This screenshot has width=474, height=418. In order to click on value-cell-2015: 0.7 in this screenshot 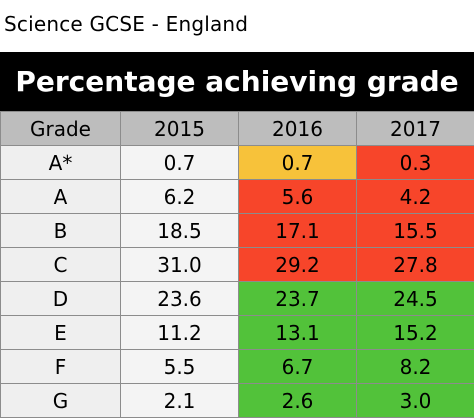, I will do `click(180, 163)`.